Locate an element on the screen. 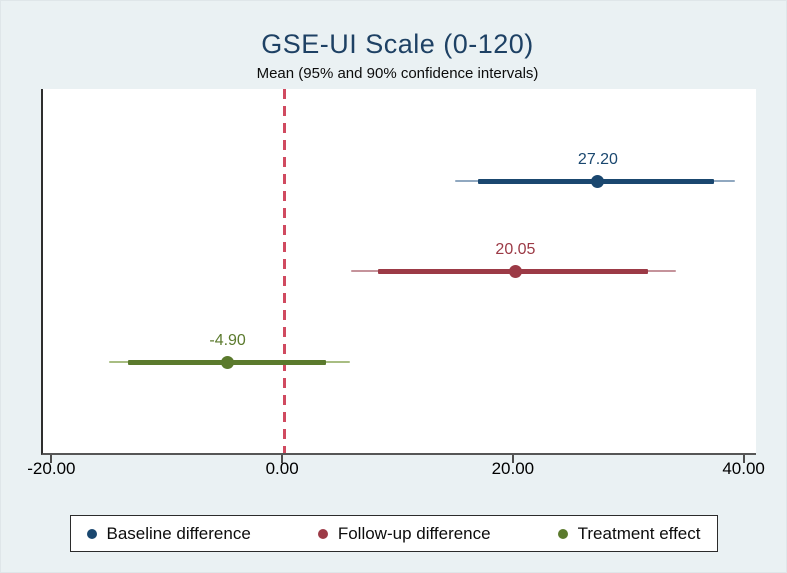 The width and height of the screenshot is (787, 573). legend-item-followup: Follow-up difference is located at coordinates (404, 533).